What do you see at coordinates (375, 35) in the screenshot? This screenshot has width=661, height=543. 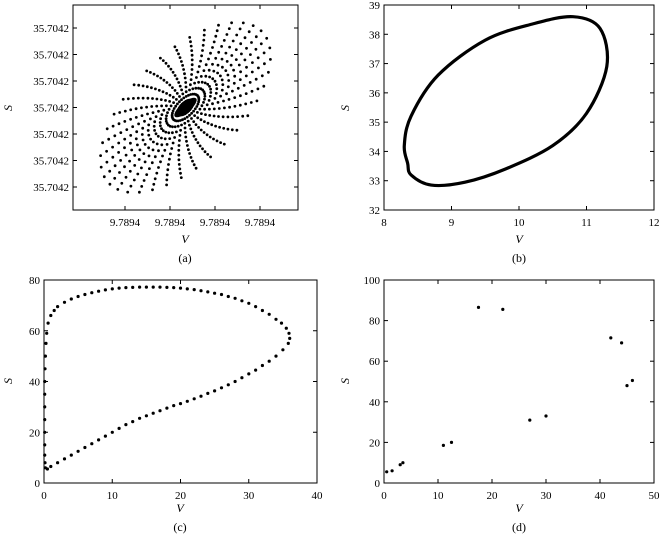 I see `y-tick-label: 38` at bounding box center [375, 35].